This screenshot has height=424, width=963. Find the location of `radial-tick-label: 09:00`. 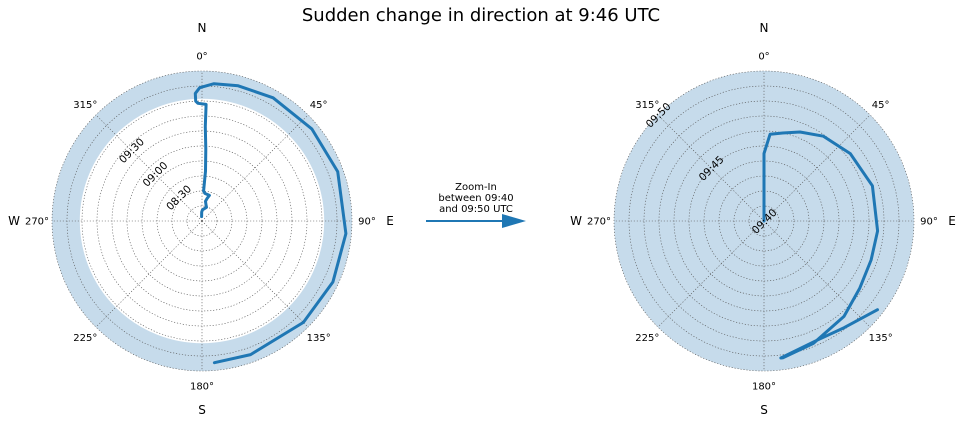

radial-tick-label: 09:00 is located at coordinates (156, 175).